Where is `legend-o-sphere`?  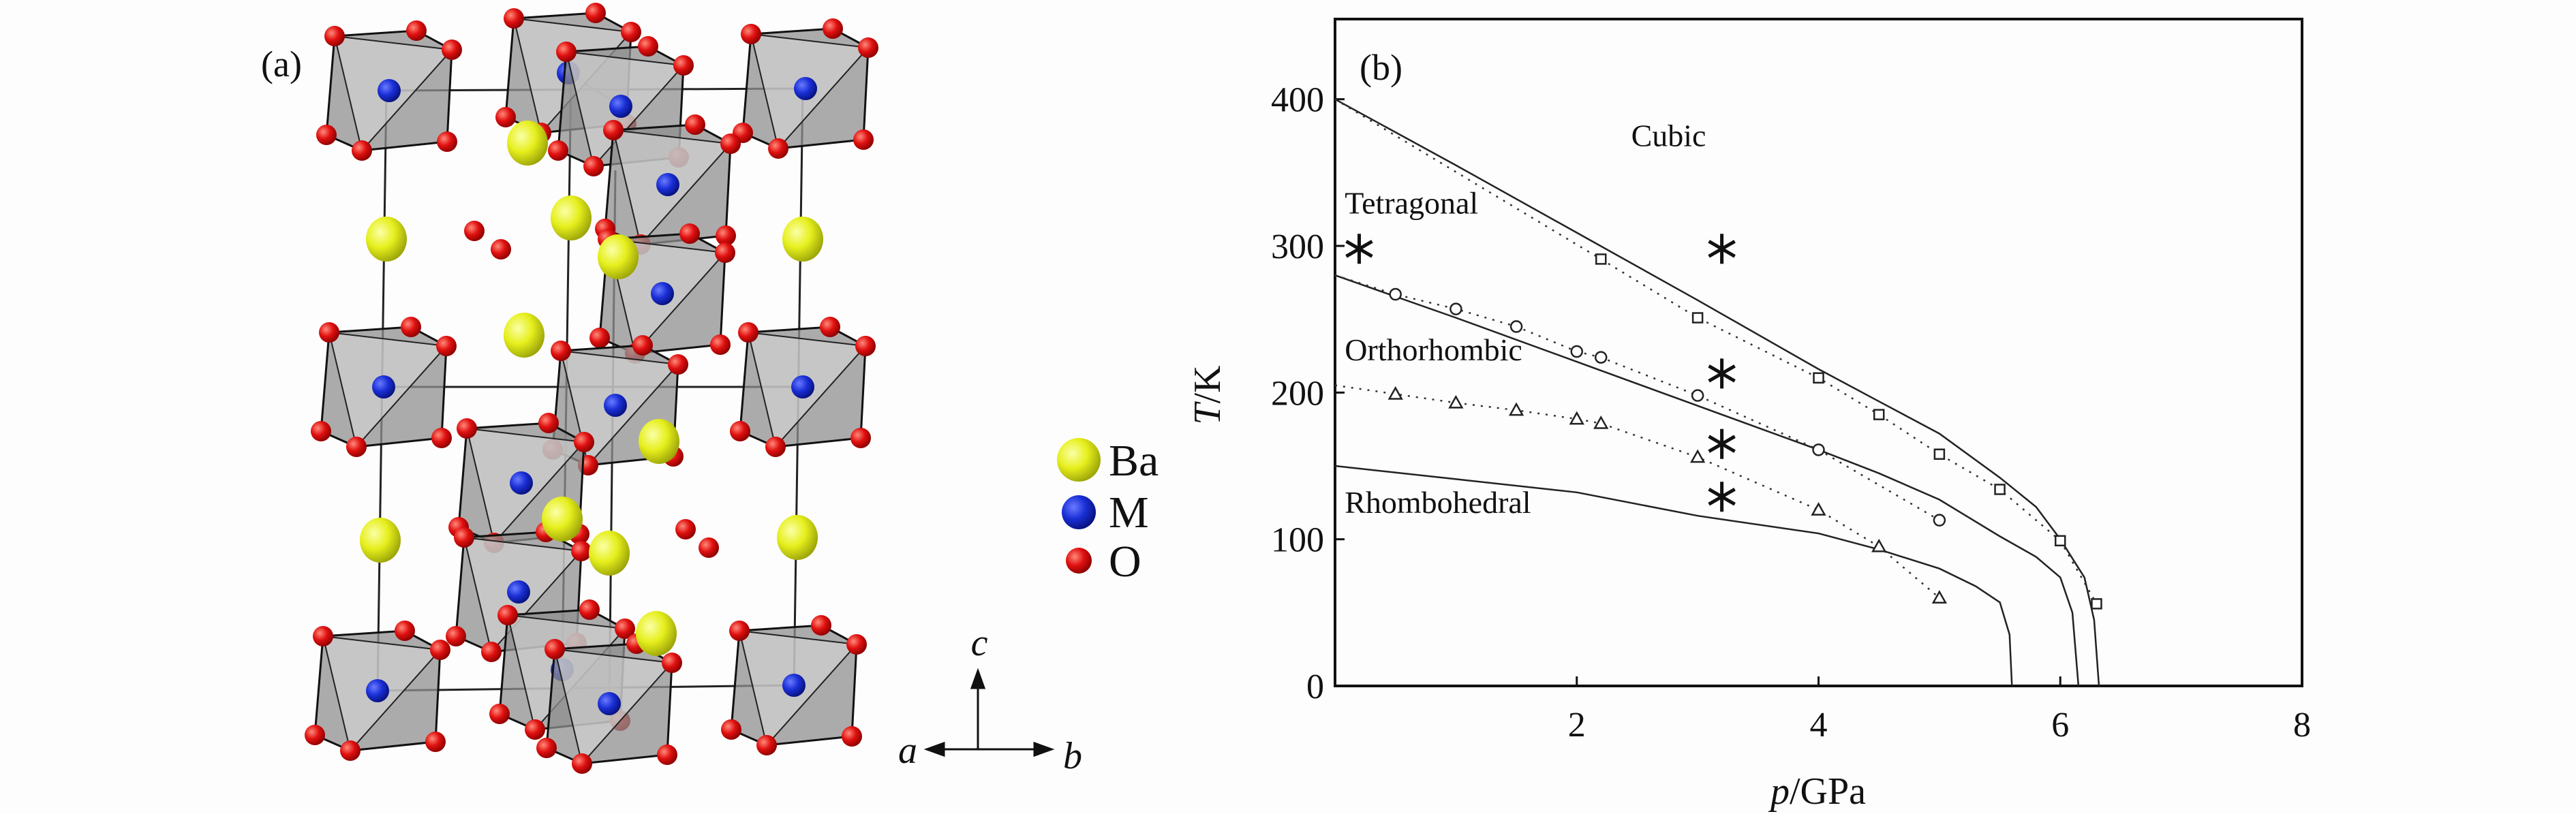
legend-o-sphere is located at coordinates (1079, 561).